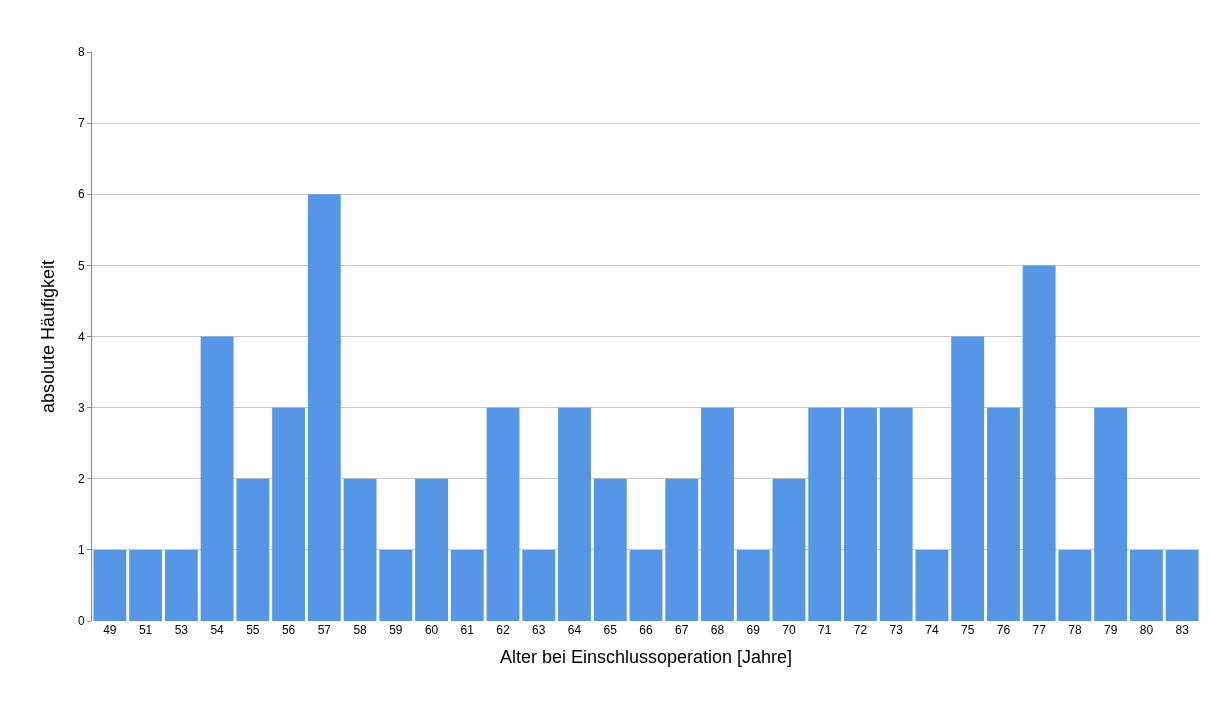  What do you see at coordinates (181, 630) in the screenshot?
I see `x-tick-label: 53` at bounding box center [181, 630].